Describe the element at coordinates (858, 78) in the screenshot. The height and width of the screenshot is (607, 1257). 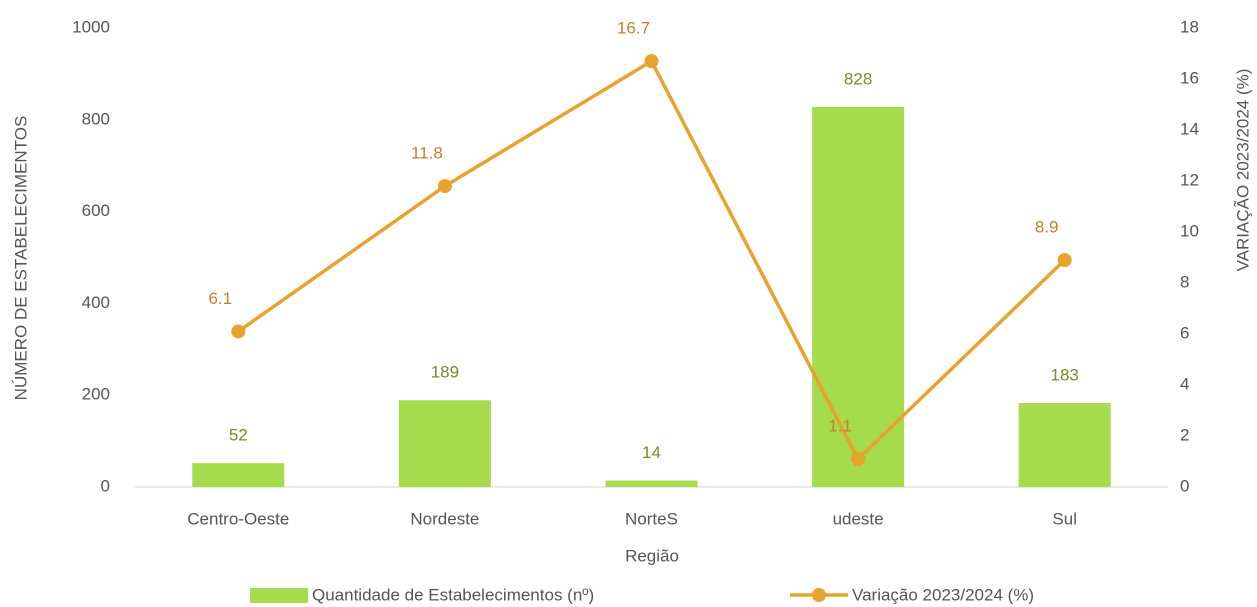
I see `bar-value-label: 828` at that location.